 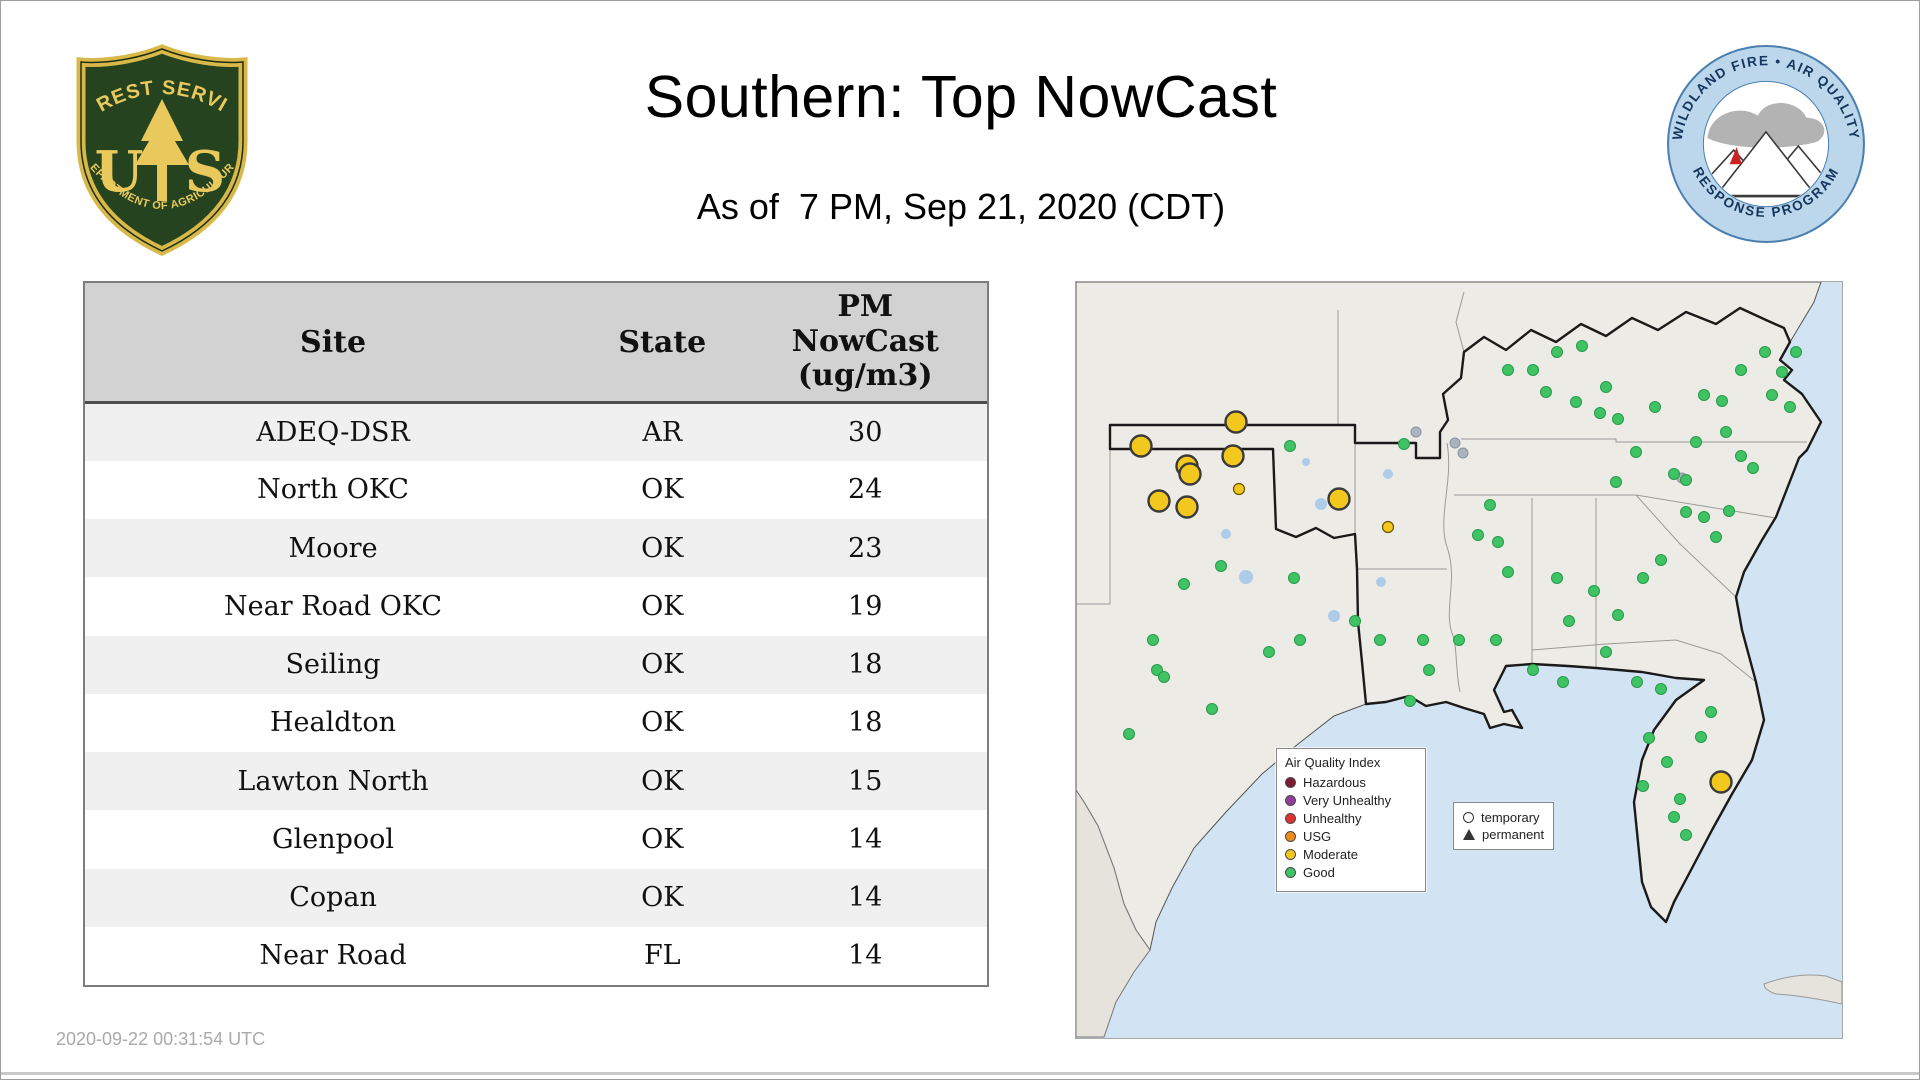 I want to click on moderate-small-sites, so click(x=1313, y=508).